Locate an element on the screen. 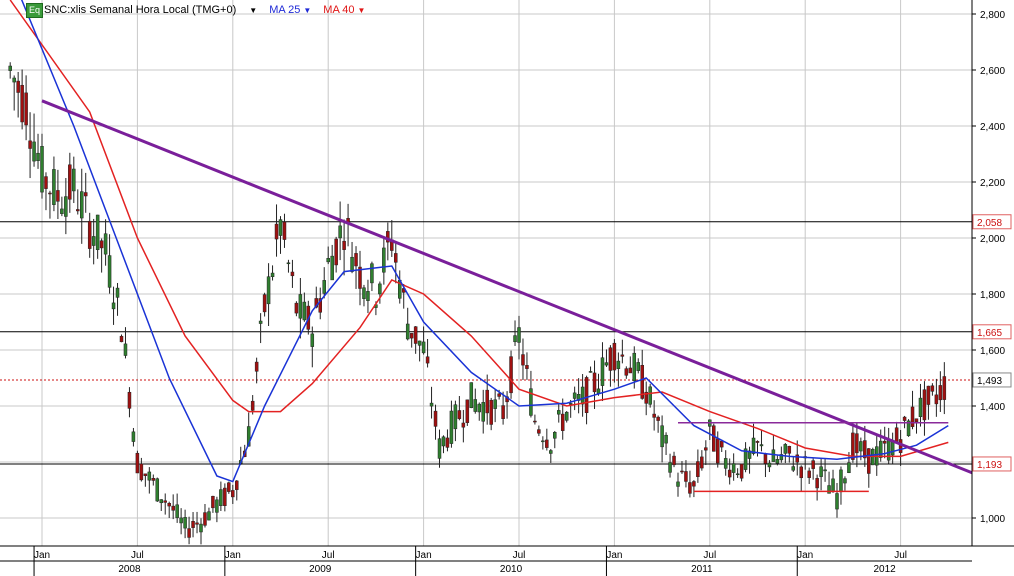 Image resolution: width=1014 pixels, height=576 pixels. x-tick-label: Jan is located at coordinates (614, 555).